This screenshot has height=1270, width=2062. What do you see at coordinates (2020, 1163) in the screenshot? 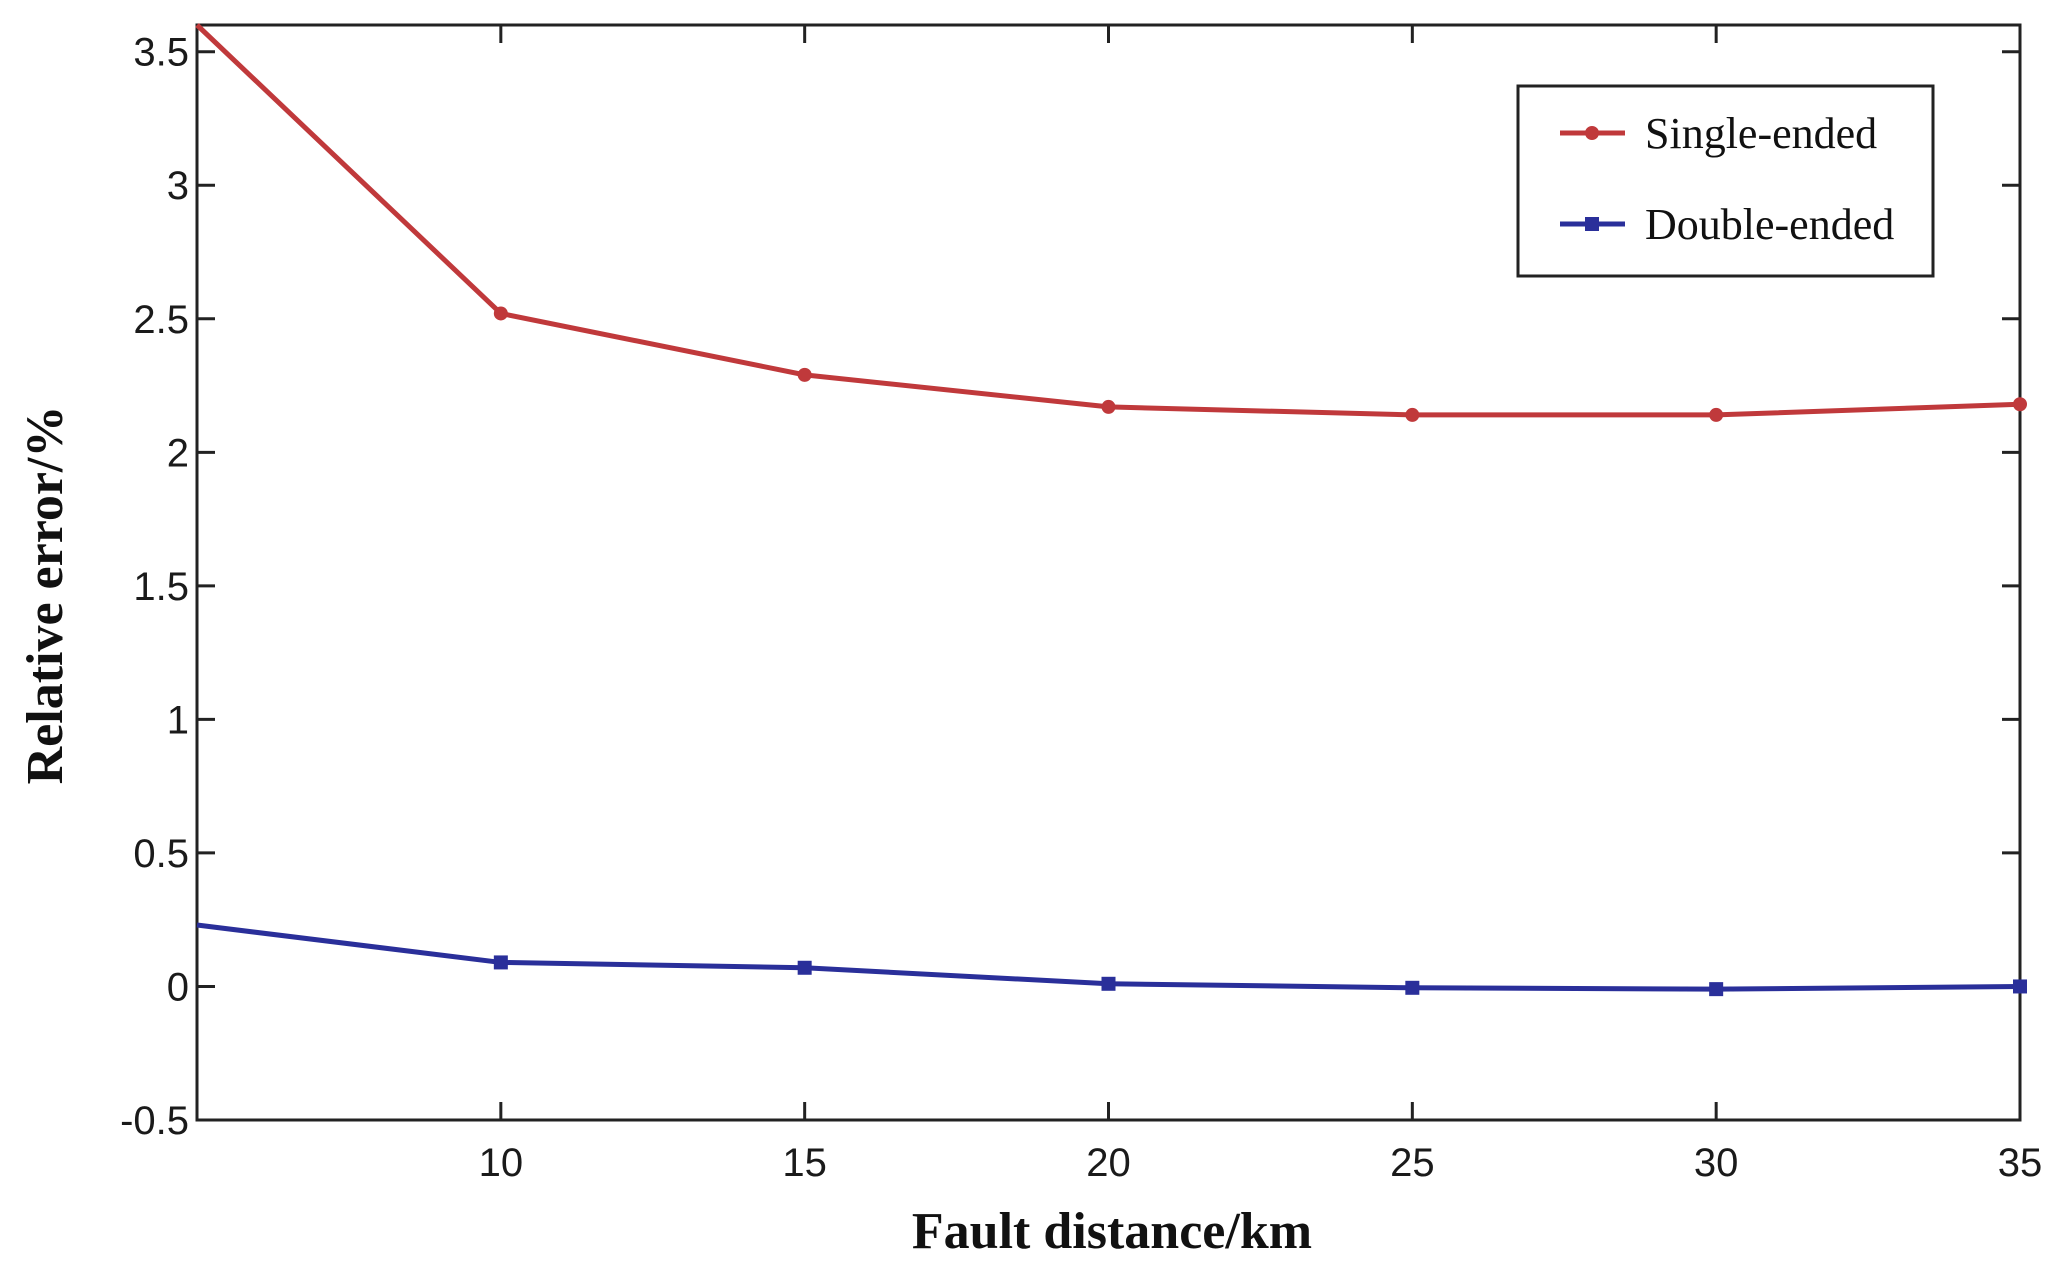
I see `x-tick-label: 35` at bounding box center [2020, 1163].